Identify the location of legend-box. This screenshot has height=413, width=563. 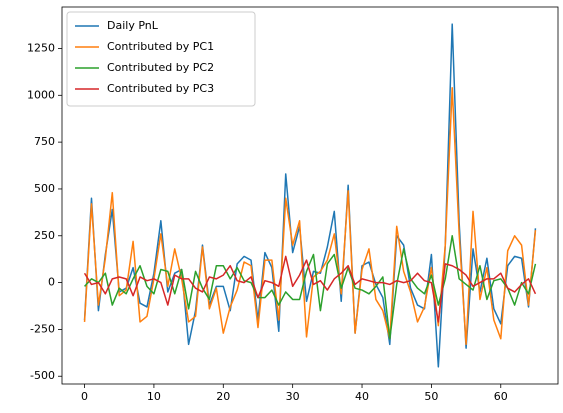
(161, 59).